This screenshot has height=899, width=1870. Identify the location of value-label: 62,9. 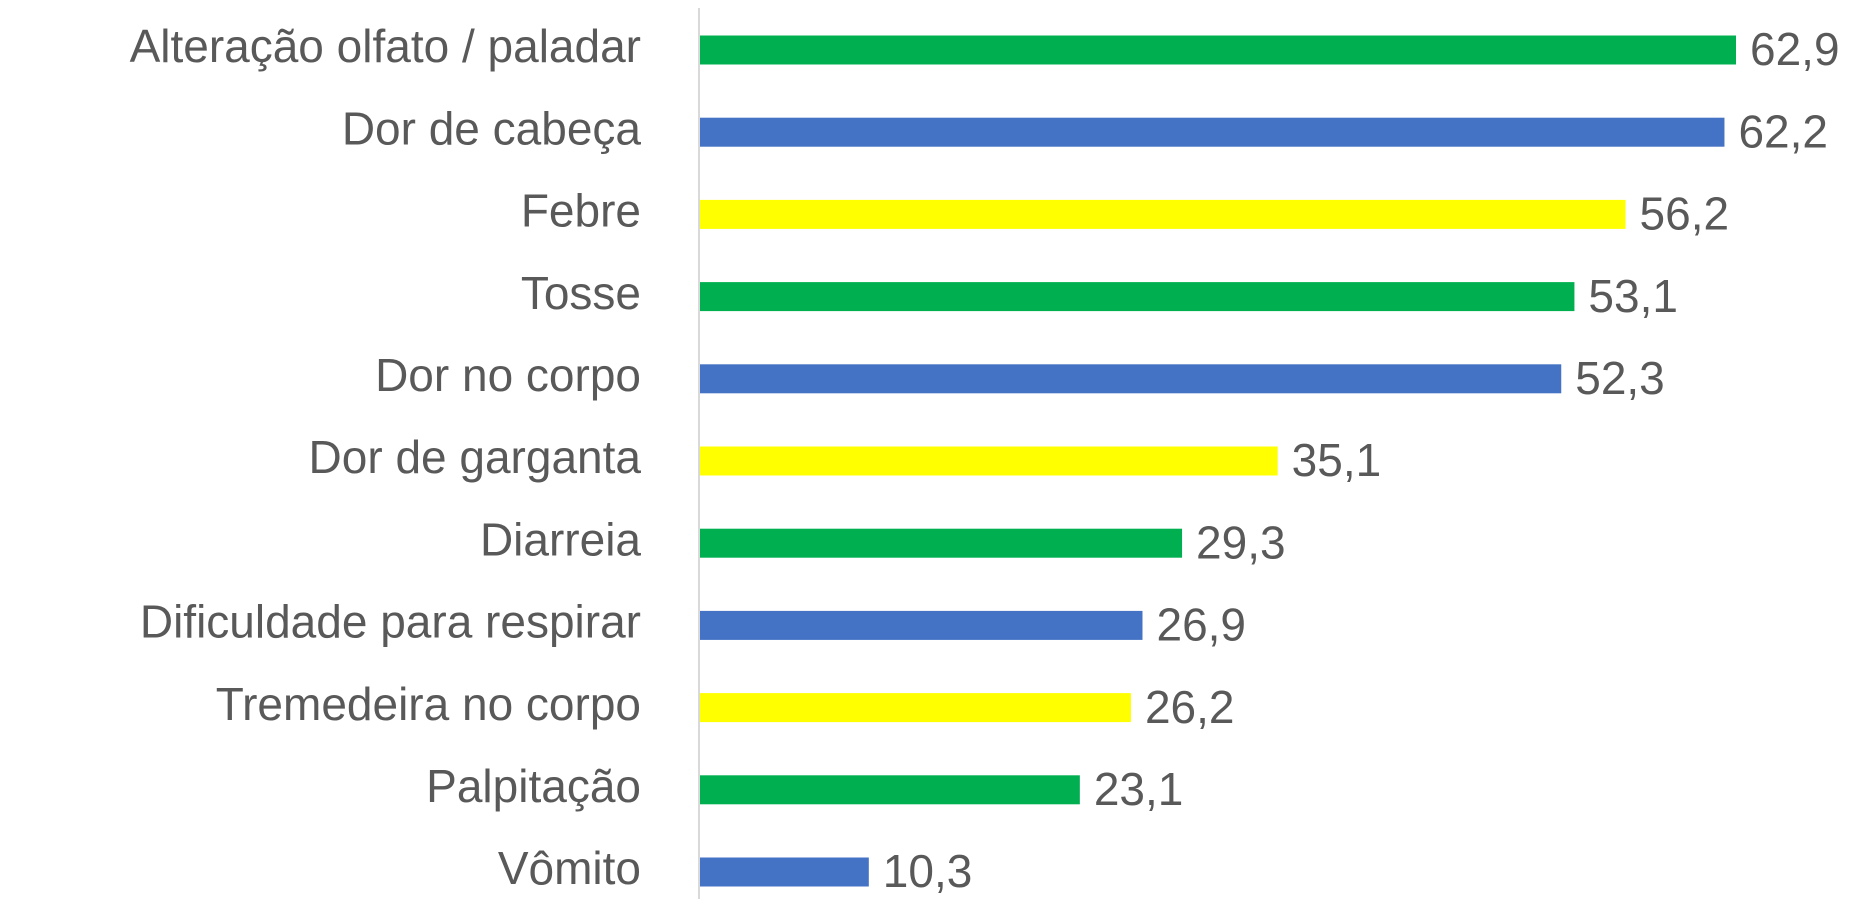
(1795, 49).